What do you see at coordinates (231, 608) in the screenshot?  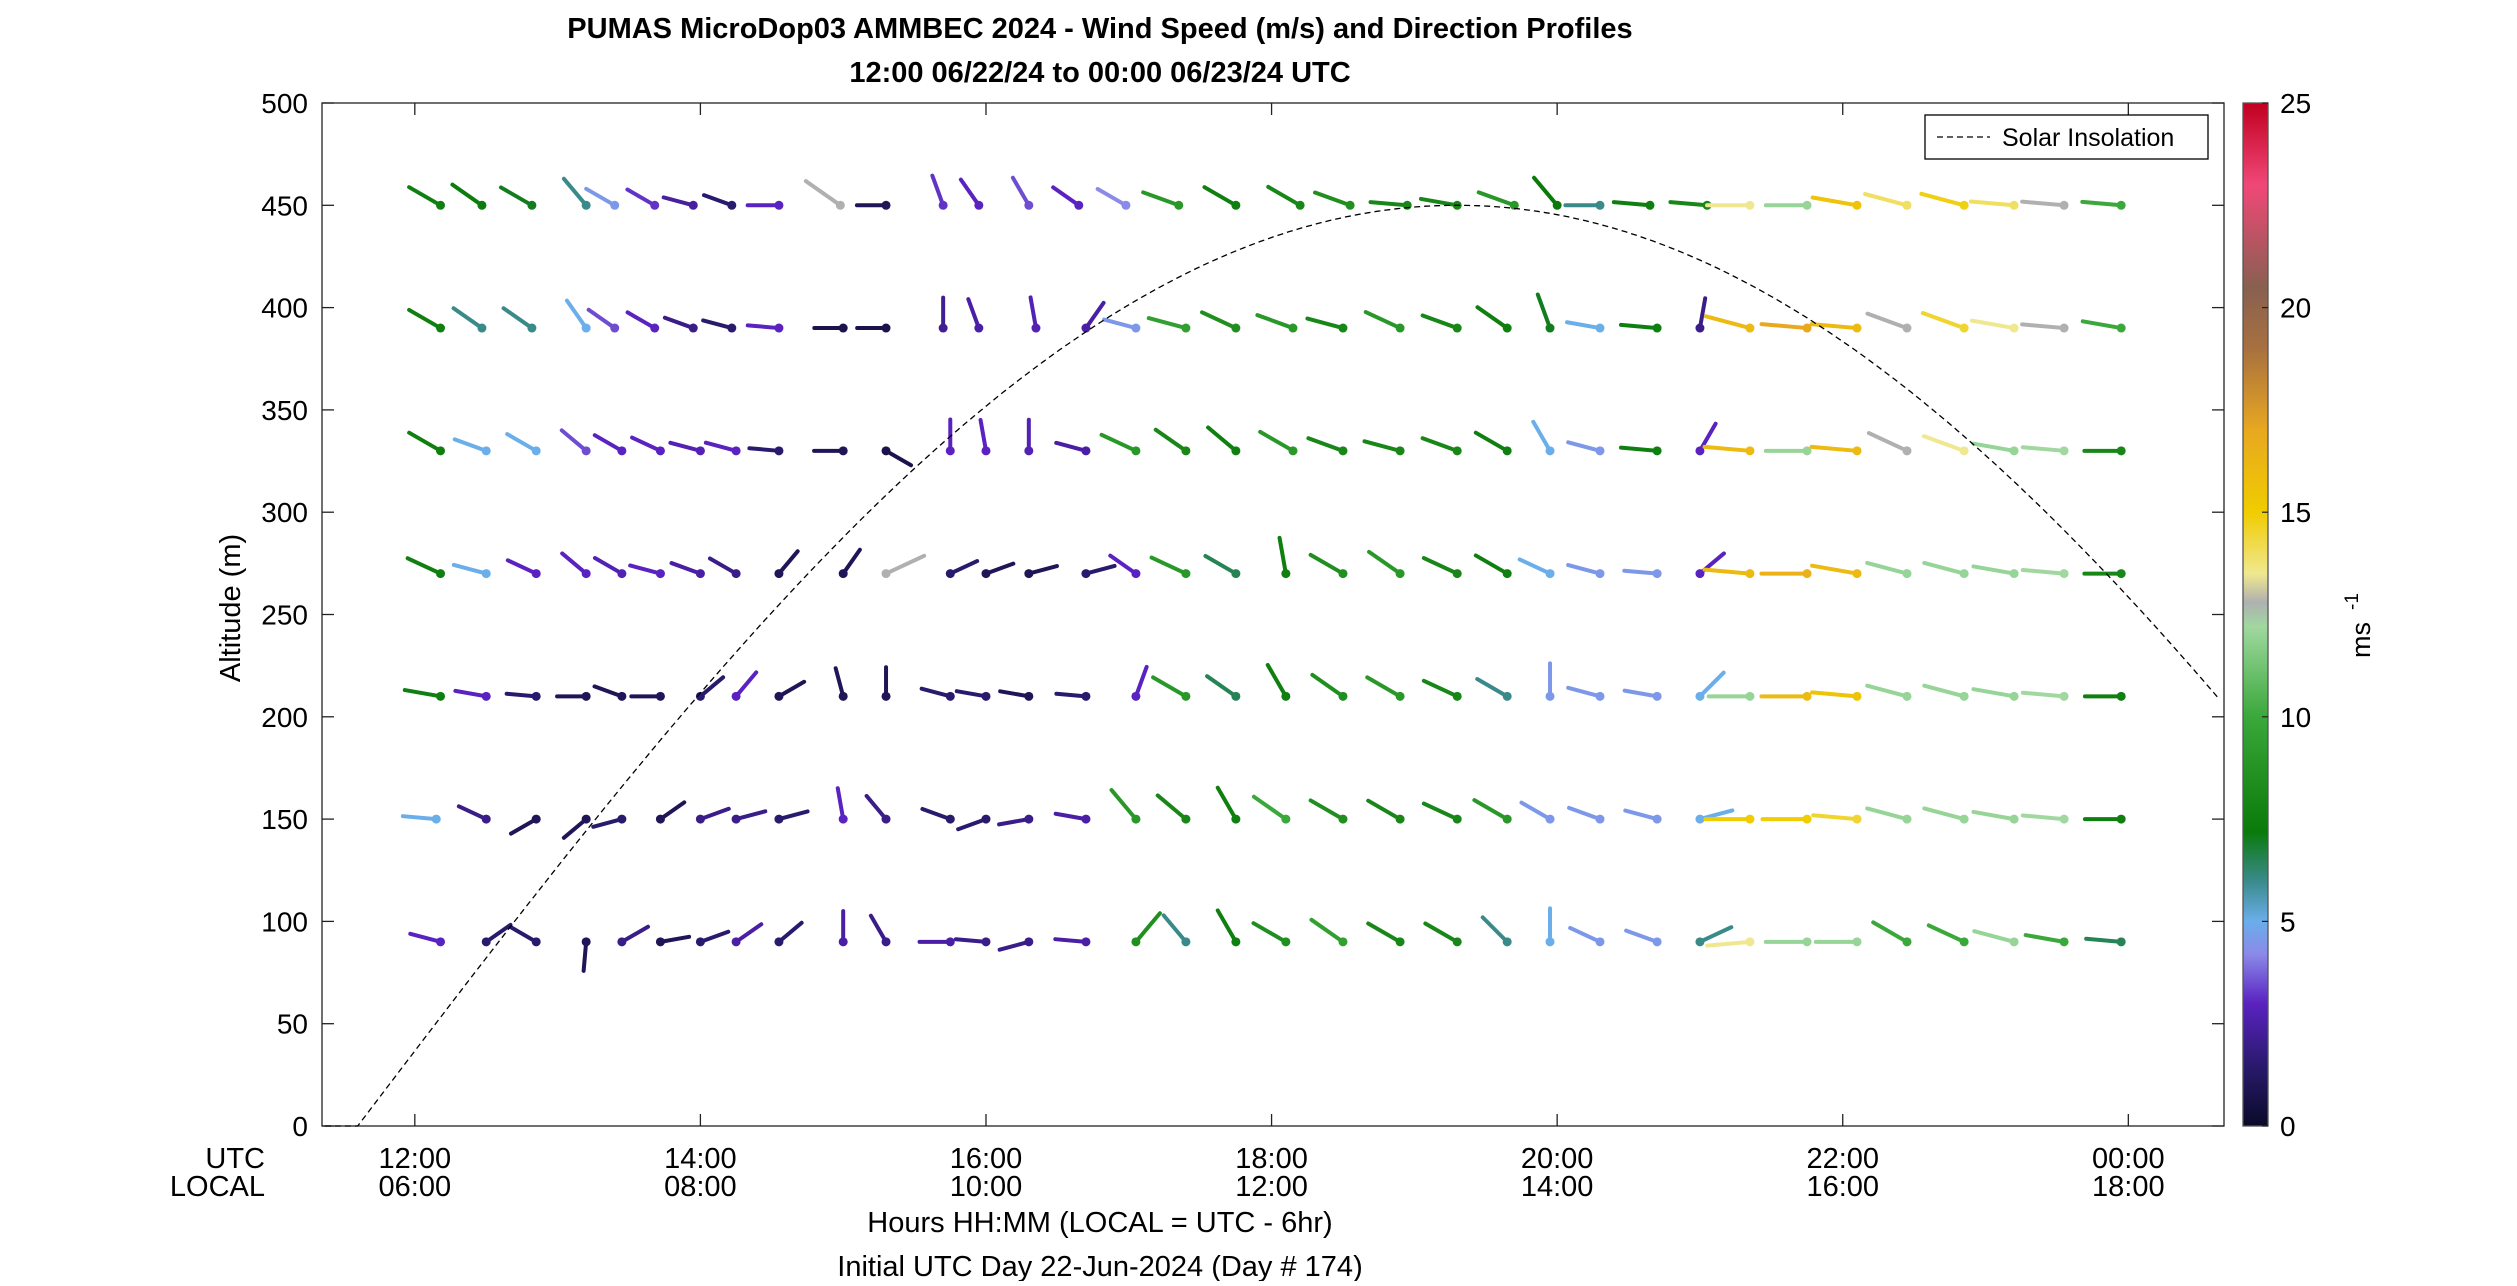 I see `y-axis-label: Altitude (m)` at bounding box center [231, 608].